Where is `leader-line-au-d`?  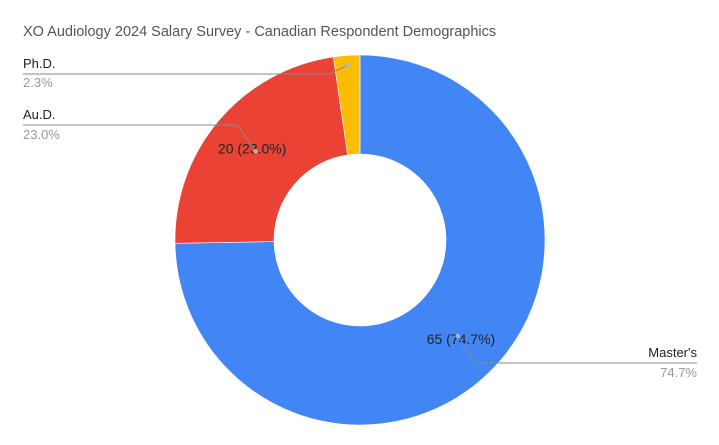
leader-line-au-d is located at coordinates (139, 138).